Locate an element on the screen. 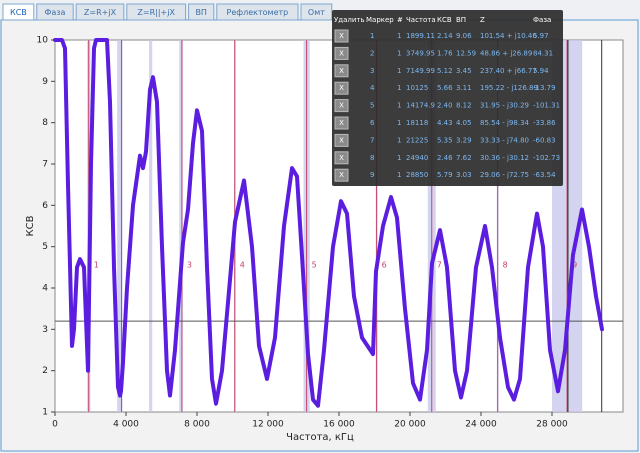  cell: 5.94 is located at coordinates (541, 71).